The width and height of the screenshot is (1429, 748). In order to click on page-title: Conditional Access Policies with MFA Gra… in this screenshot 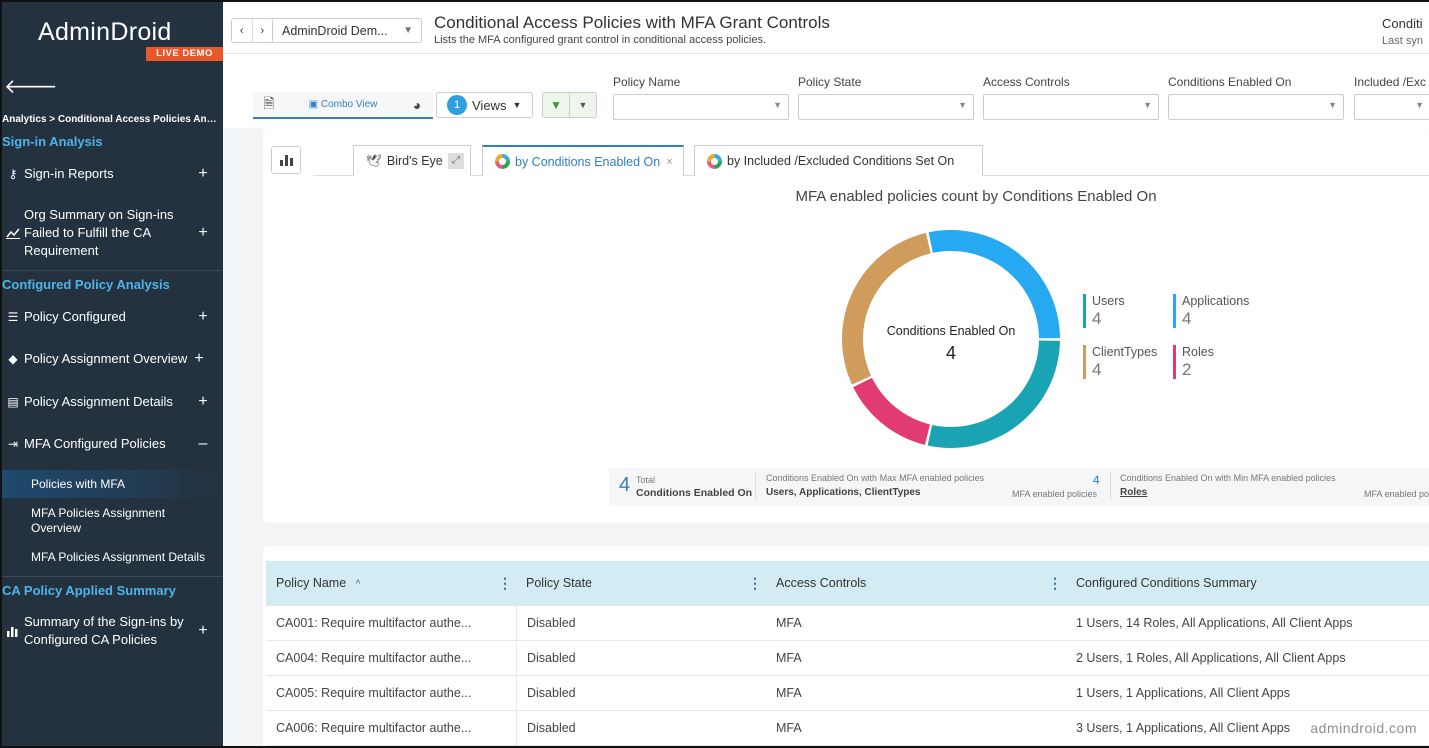, I will do `click(632, 22)`.